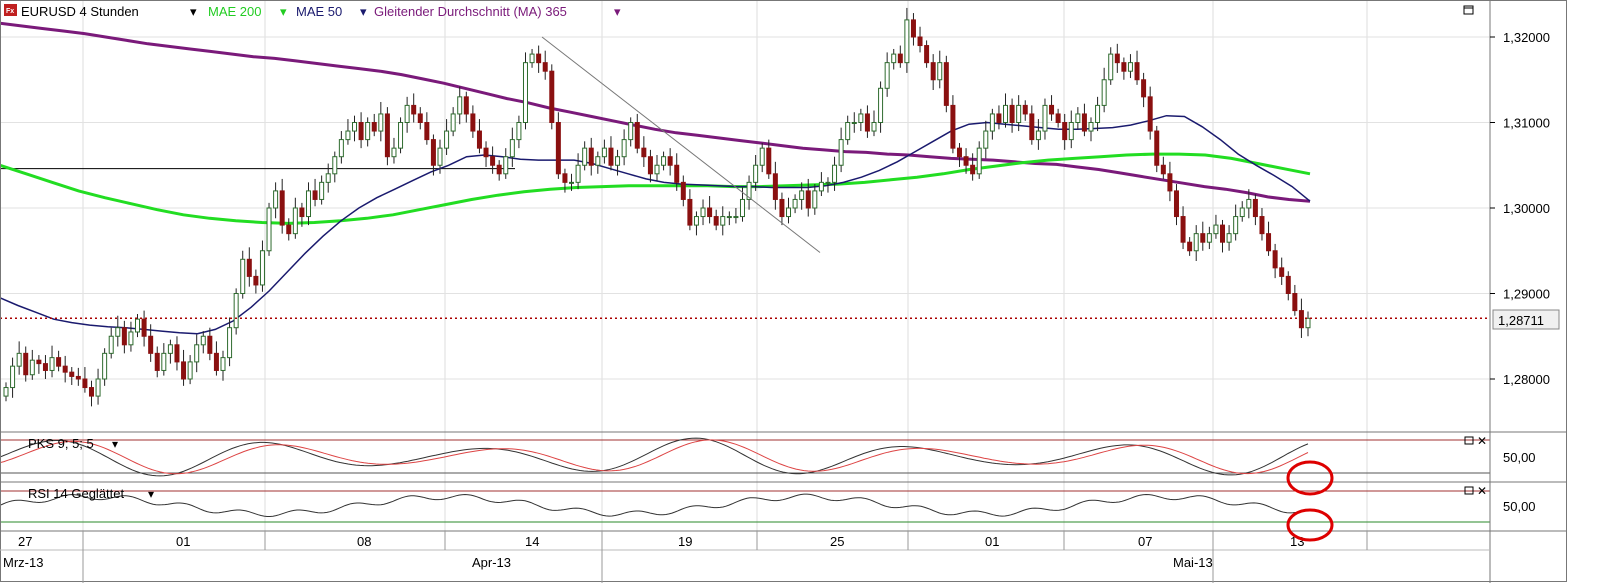 This screenshot has height=583, width=1598. Describe the element at coordinates (992, 541) in the screenshot. I see `x-tick-label: 01` at that location.